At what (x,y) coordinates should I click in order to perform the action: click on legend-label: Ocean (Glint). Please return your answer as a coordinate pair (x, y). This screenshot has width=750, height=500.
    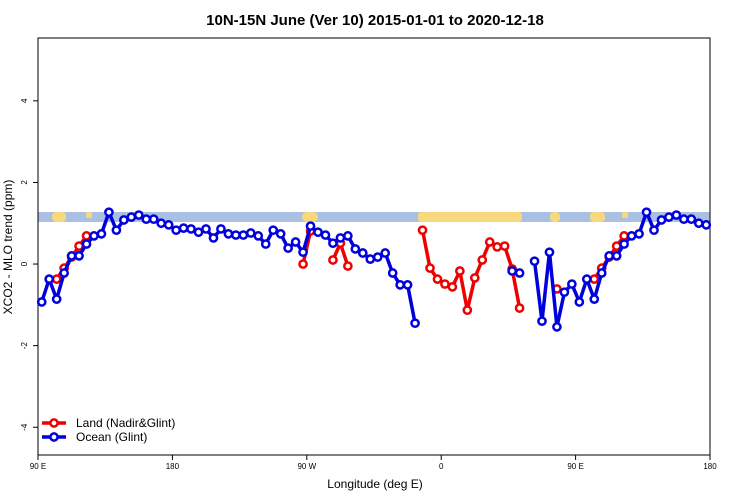
    Looking at the image, I should click on (111, 437).